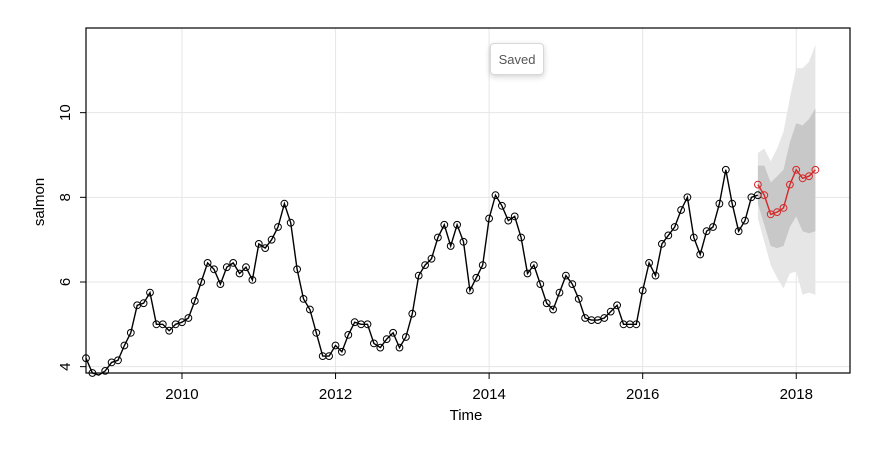  I want to click on x-tick-label: 2016, so click(642, 394).